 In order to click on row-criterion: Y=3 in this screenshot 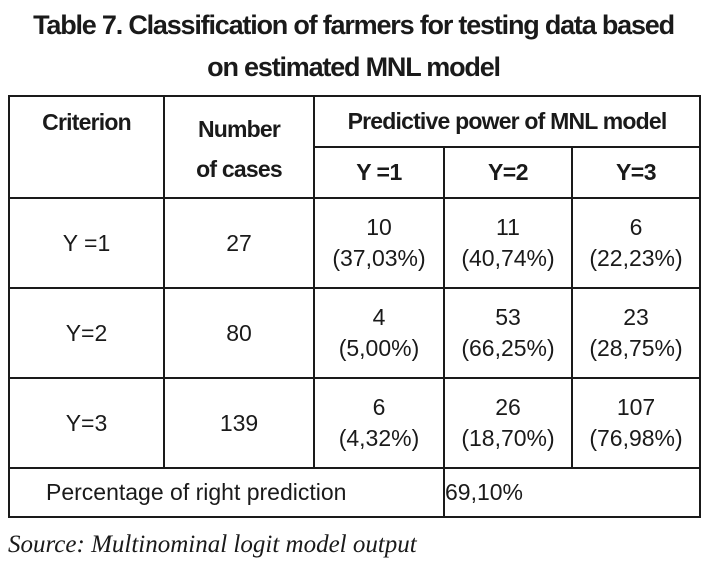, I will do `click(86, 423)`.